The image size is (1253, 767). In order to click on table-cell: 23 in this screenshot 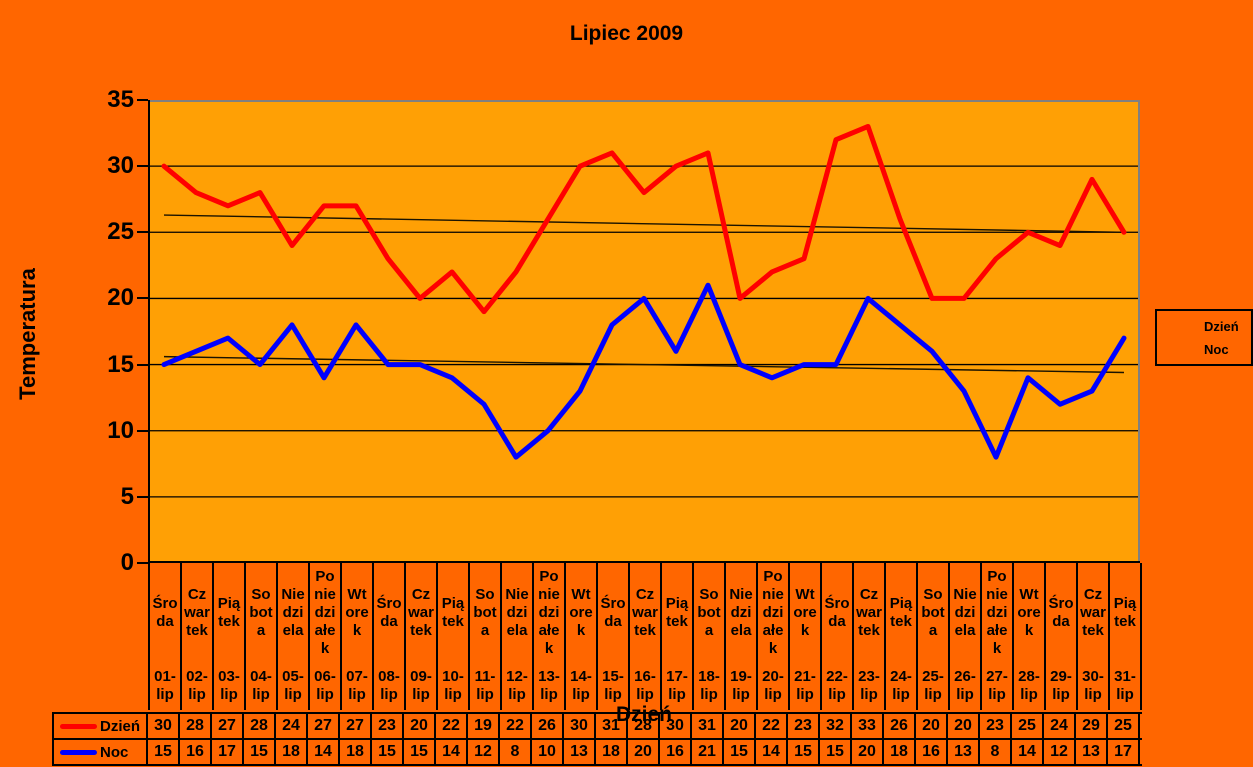, I will do `click(804, 726)`.